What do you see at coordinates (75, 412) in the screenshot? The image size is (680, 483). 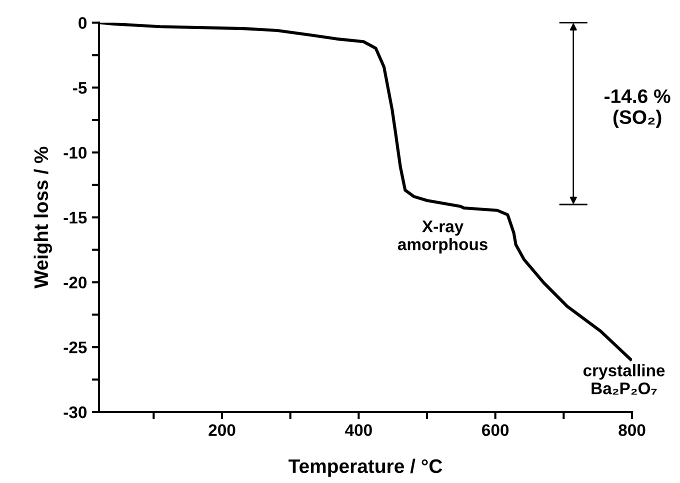 I see `y-tick-label: -30` at bounding box center [75, 412].